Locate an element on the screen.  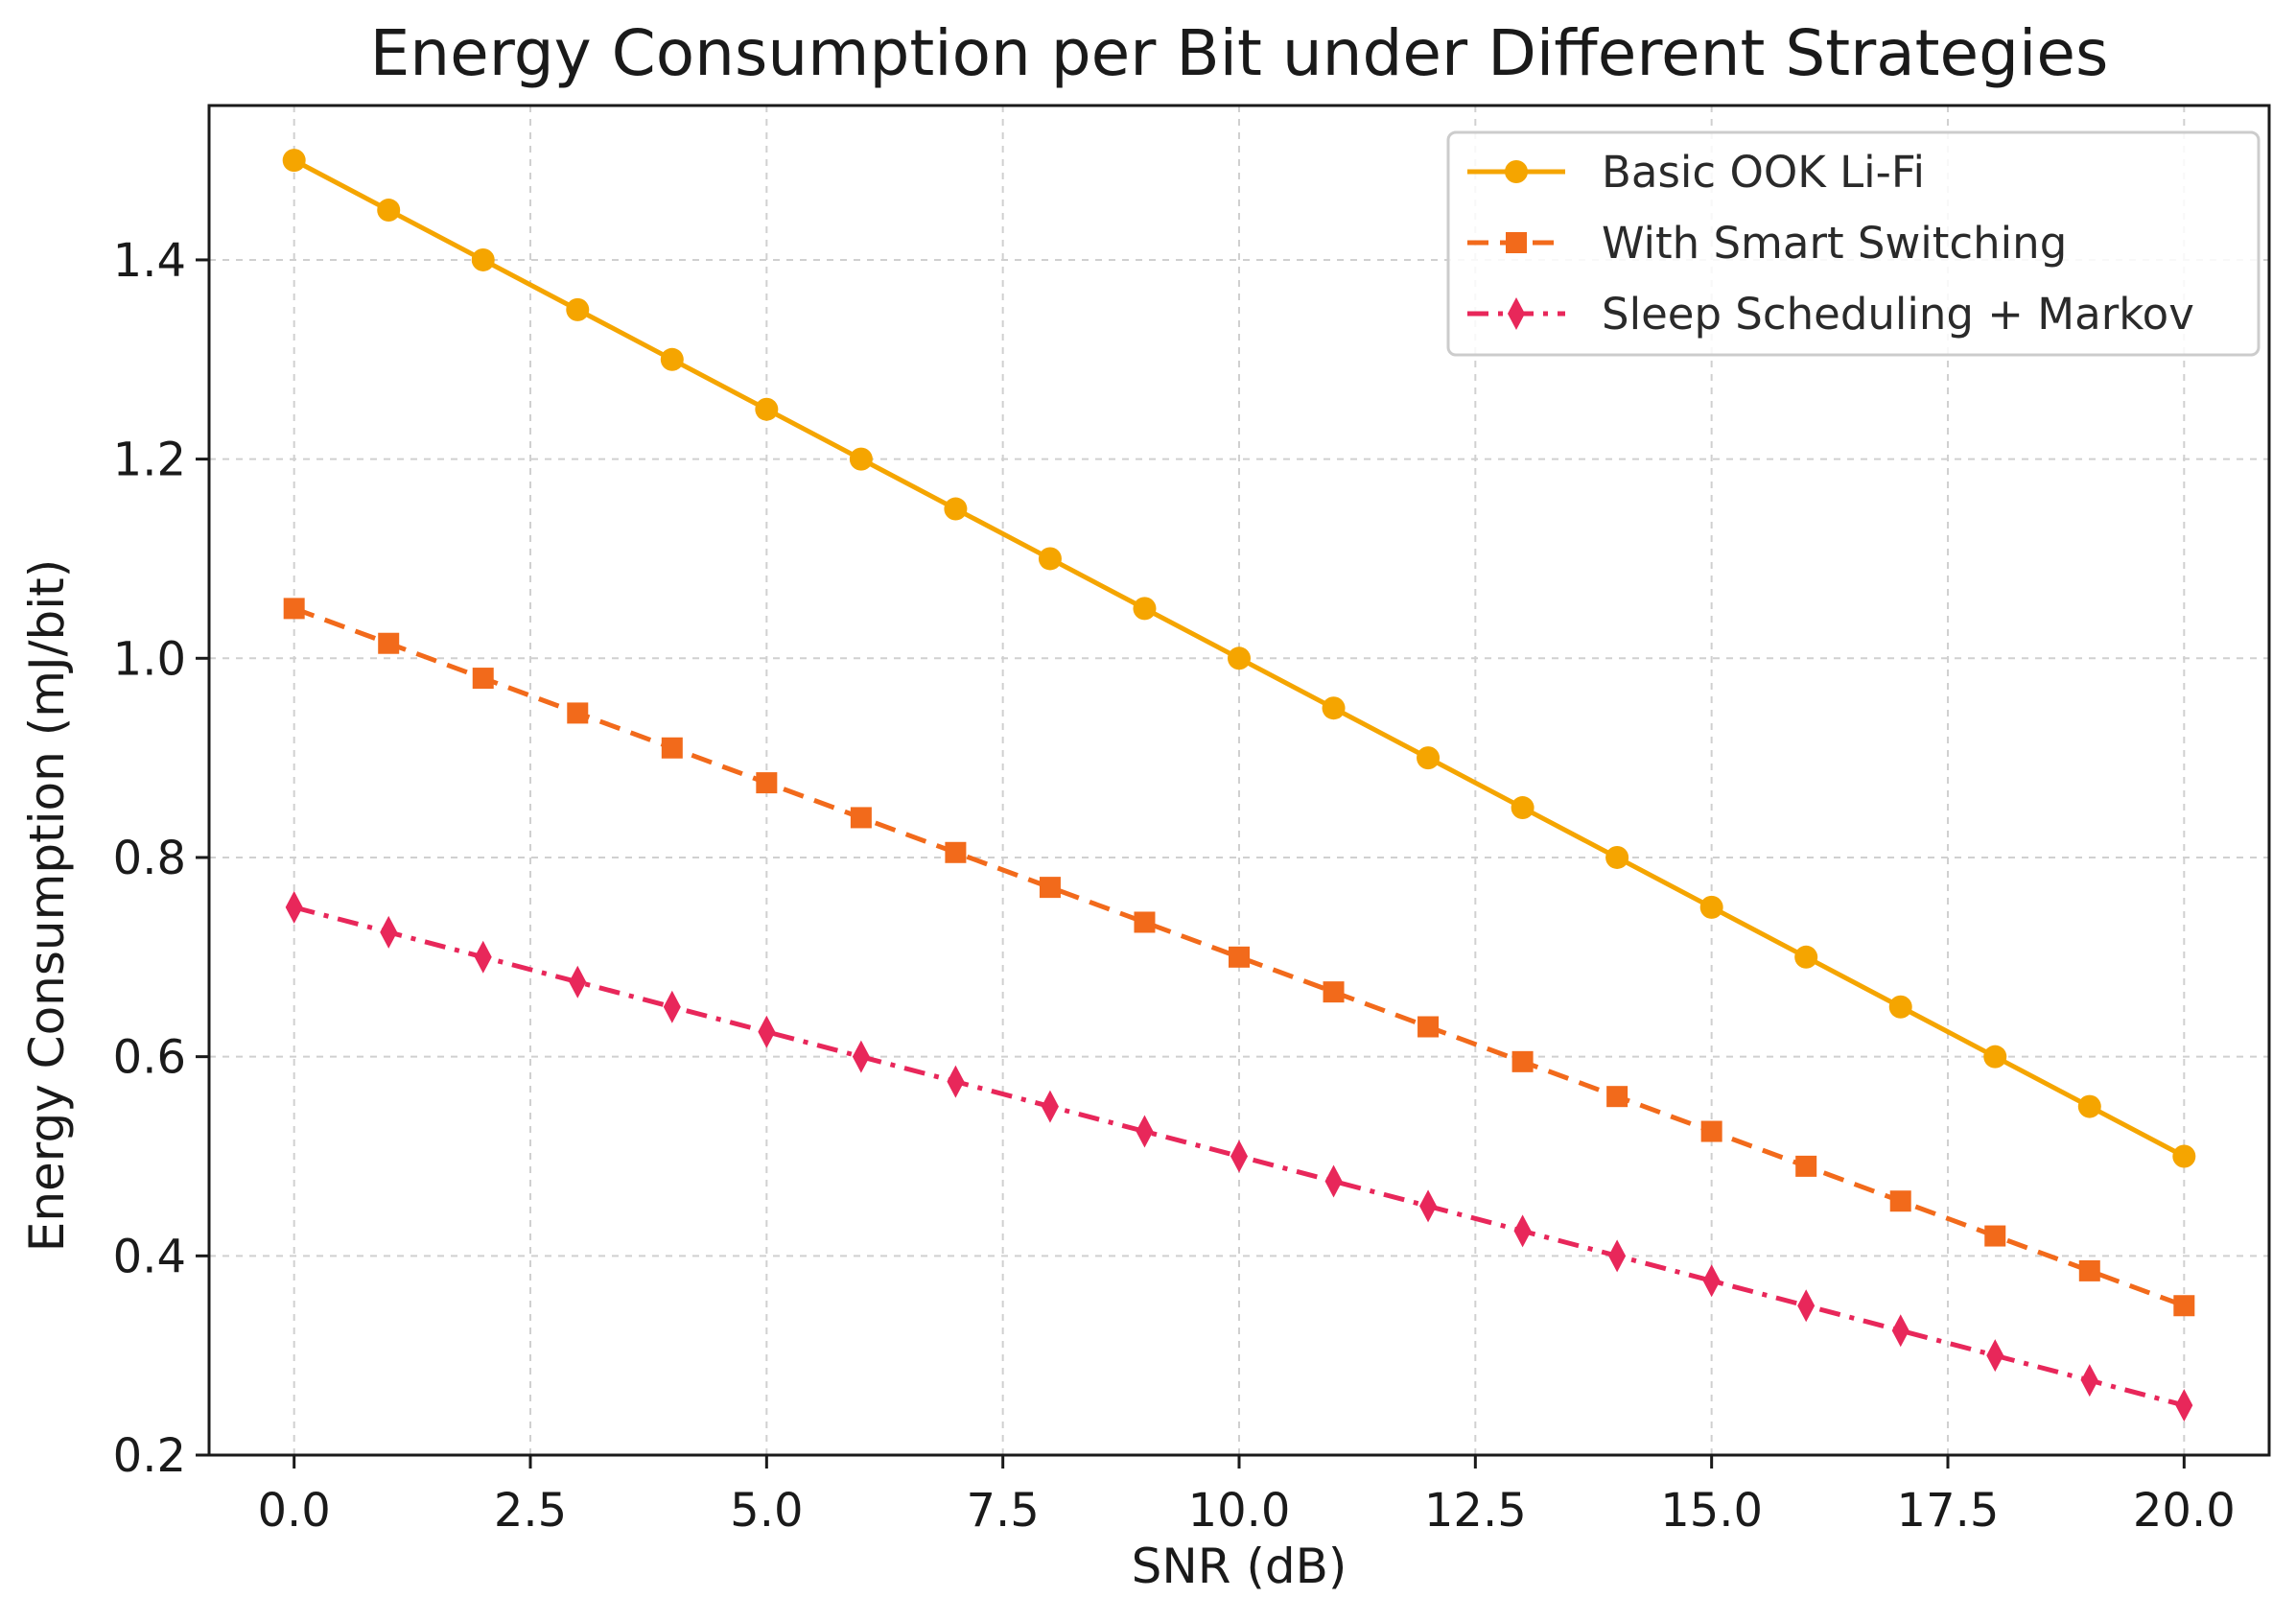
x-tick-label: 17.5 is located at coordinates (1948, 1511).